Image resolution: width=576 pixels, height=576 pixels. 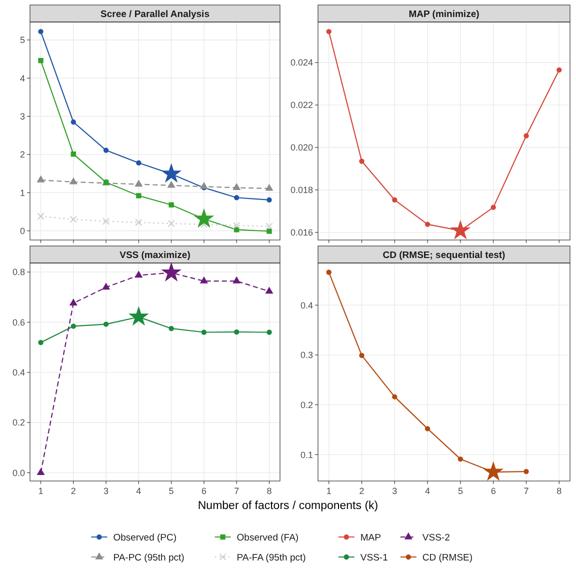 What do you see at coordinates (18, 373) in the screenshot?
I see `y-tick-label: 0.4` at bounding box center [18, 373].